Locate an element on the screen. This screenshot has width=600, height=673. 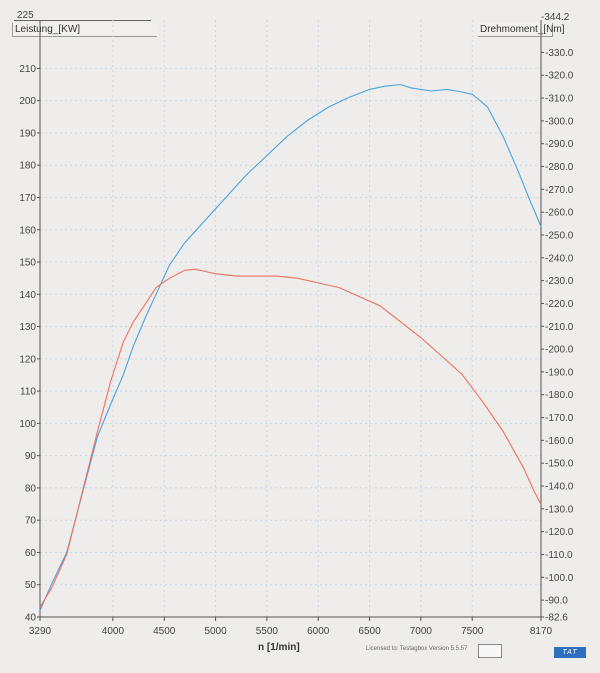
y-right-tick-label: -100.0 is located at coordinates (559, 578).